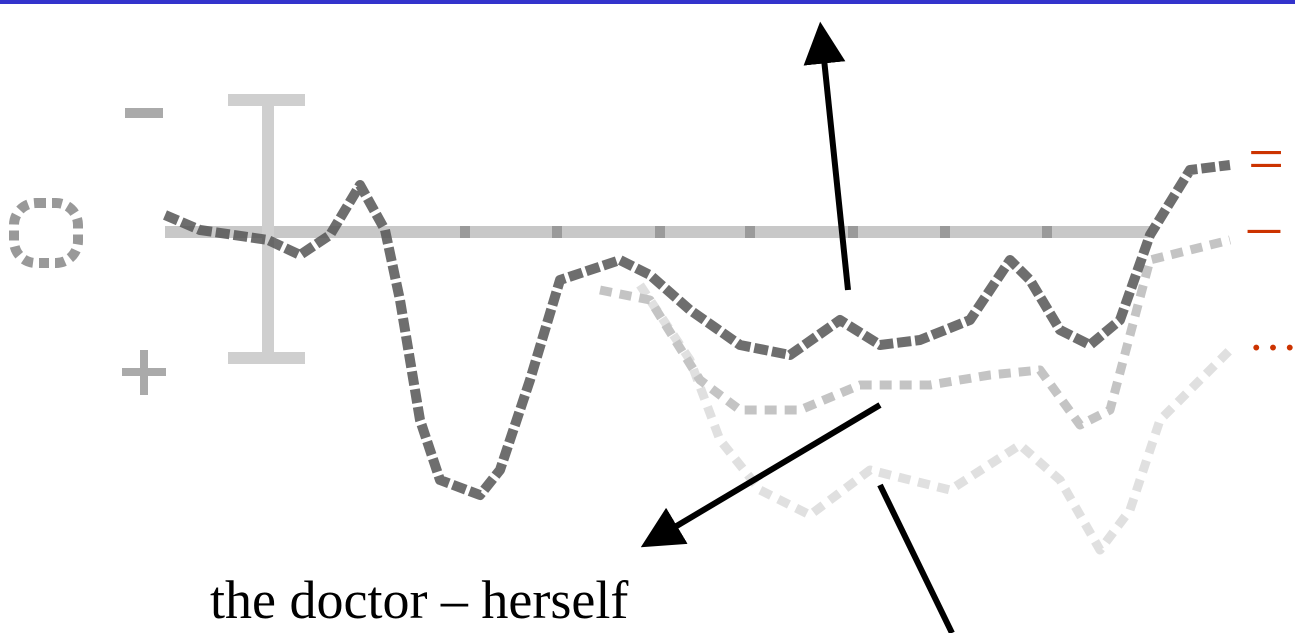  What do you see at coordinates (144, 113) in the screenshot?
I see `minus-glyph` at bounding box center [144, 113].